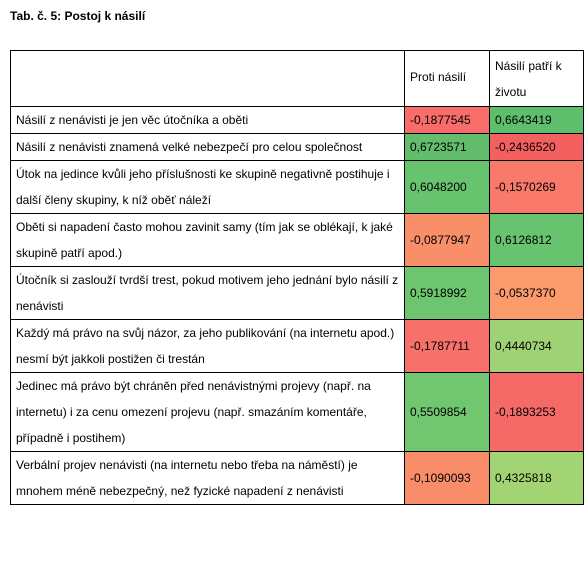  Describe the element at coordinates (447, 240) in the screenshot. I see `against-violence-value: -0,0877947` at that location.